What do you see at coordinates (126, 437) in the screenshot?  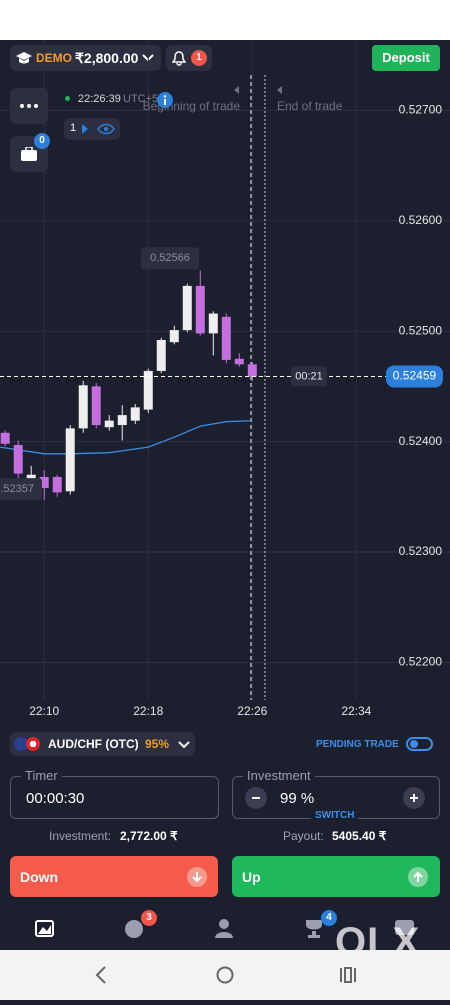 I see `moving-average` at bounding box center [126, 437].